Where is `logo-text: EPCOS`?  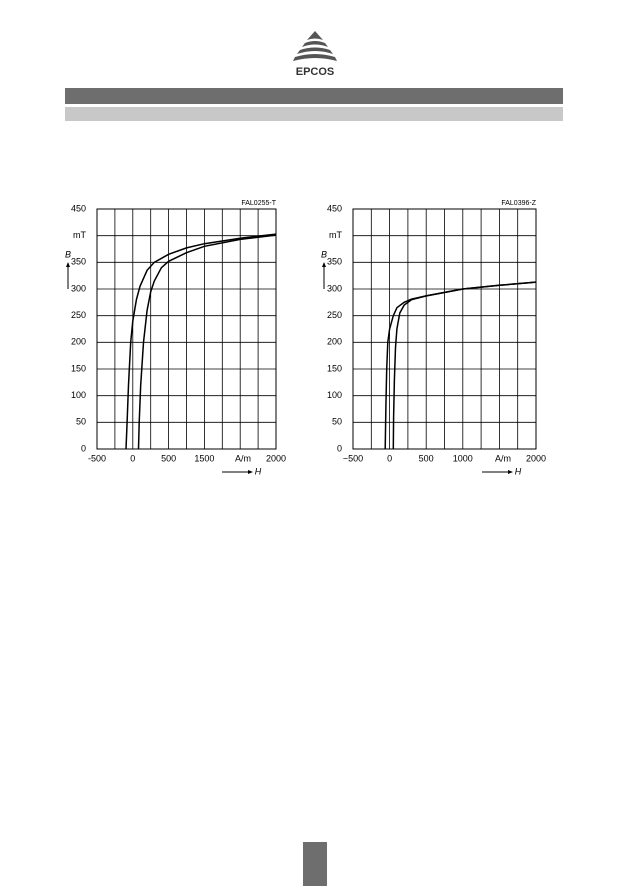
logo-text: EPCOS is located at coordinates (315, 72).